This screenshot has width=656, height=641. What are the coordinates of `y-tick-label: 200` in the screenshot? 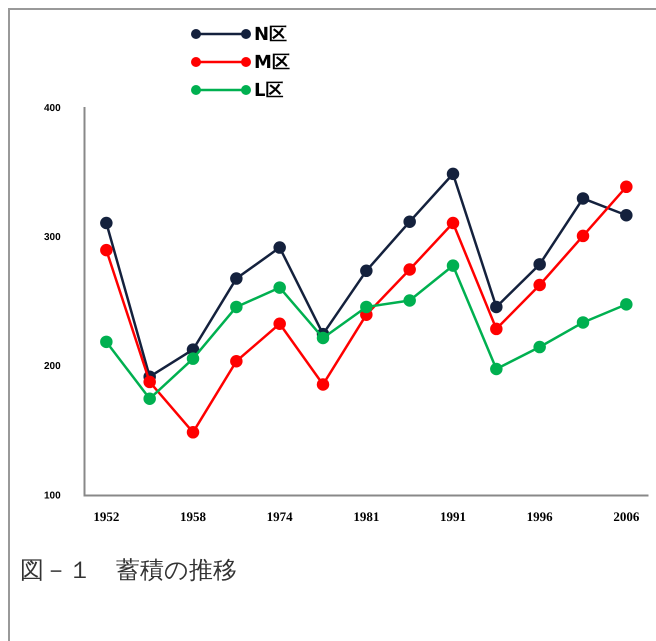 It's located at (53, 366).